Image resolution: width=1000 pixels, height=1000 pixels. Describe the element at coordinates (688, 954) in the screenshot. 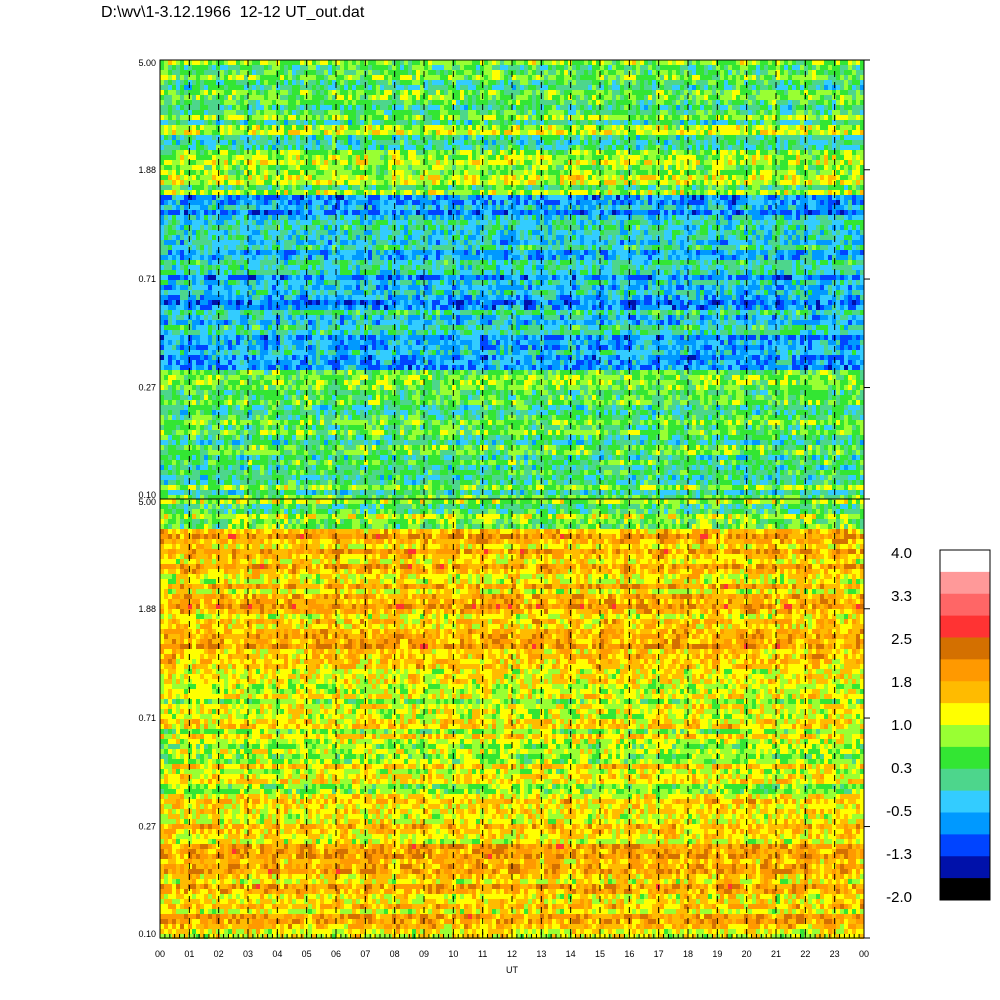

I see `x-tick-label: 18` at that location.